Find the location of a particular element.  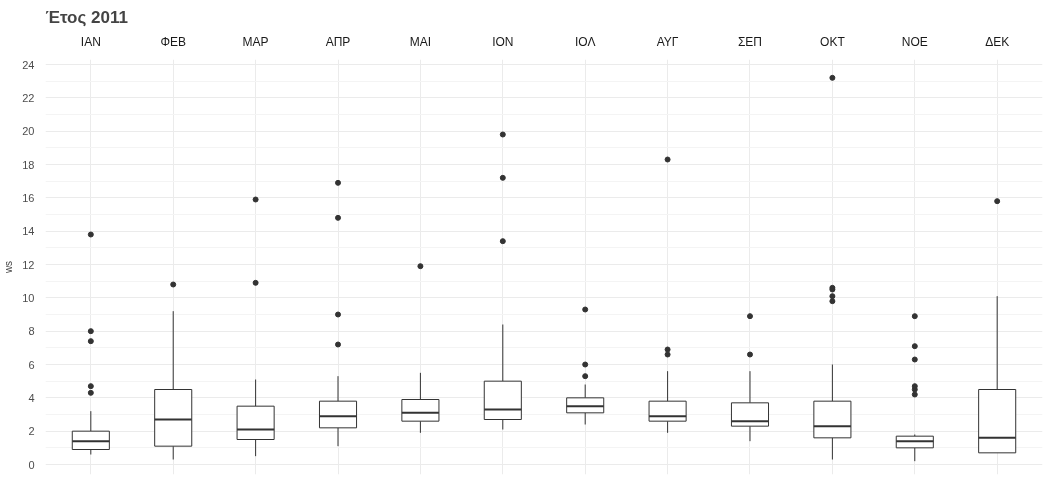

y-tick-label: 8 is located at coordinates (31, 331).